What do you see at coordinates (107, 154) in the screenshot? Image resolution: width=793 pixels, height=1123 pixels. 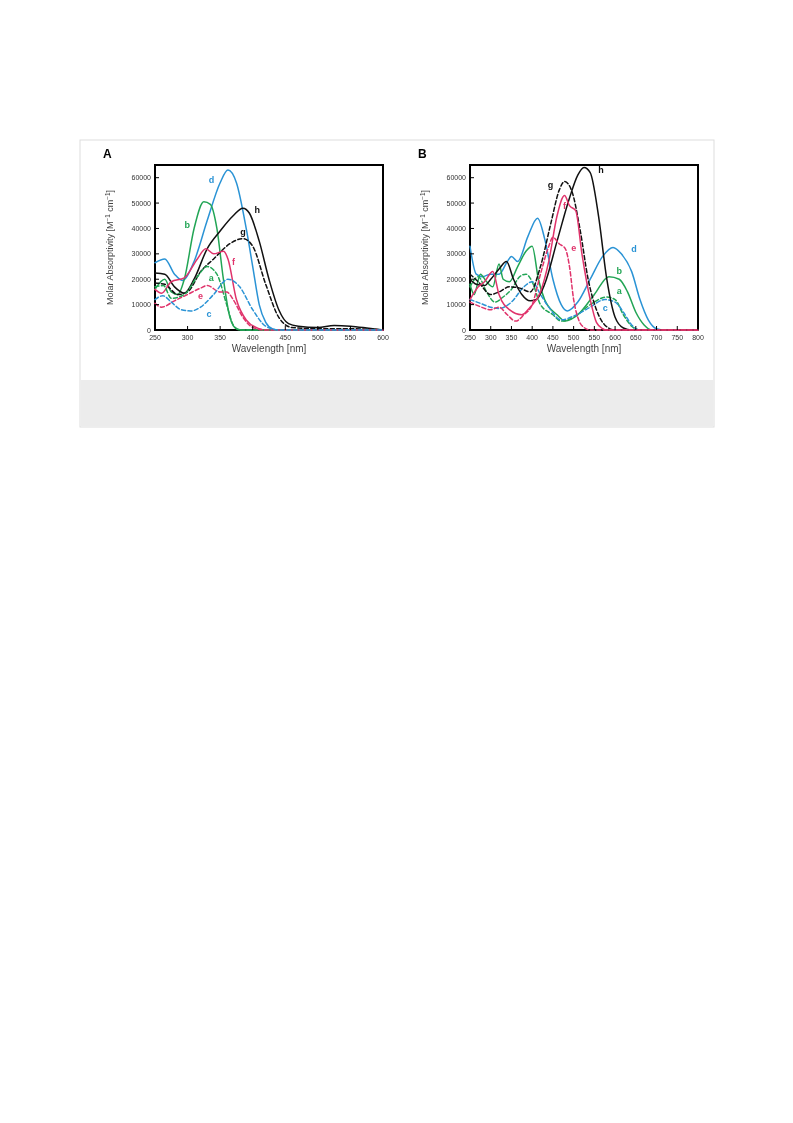 I see `chart-title: A` at bounding box center [107, 154].